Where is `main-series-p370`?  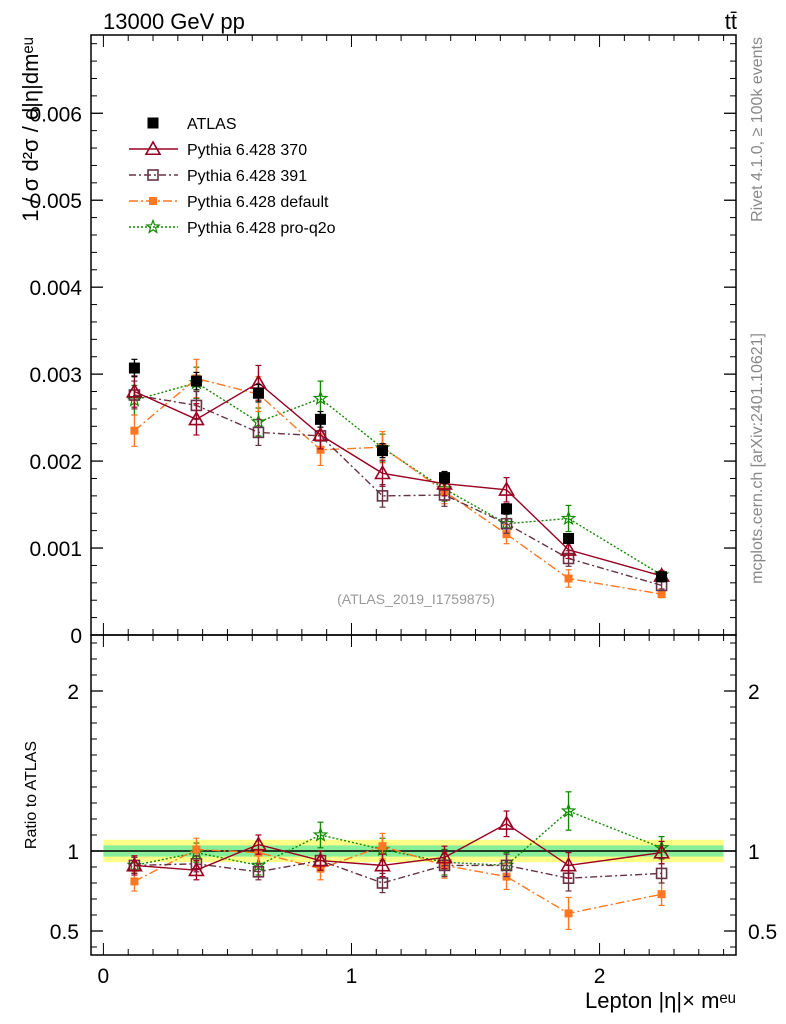
main-series-p370 is located at coordinates (398, 473).